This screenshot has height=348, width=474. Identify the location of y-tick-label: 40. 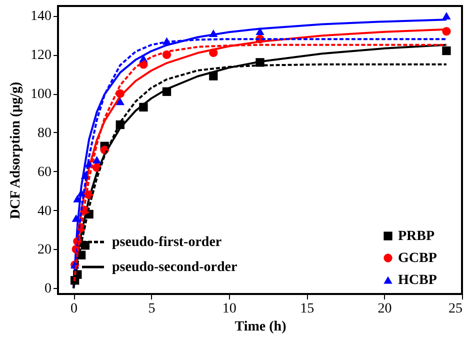
(45, 211).